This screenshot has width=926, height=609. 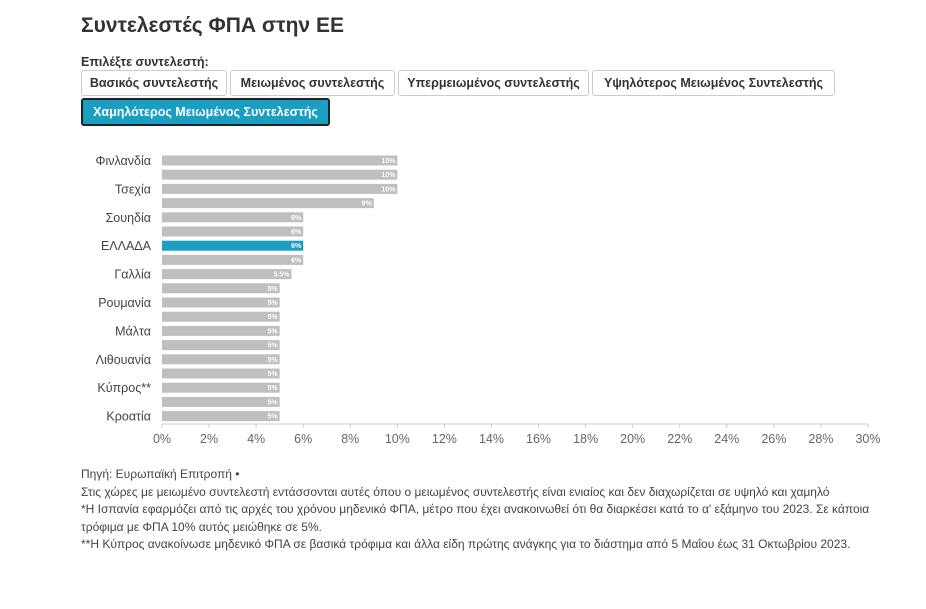 I want to click on category-label: ΕΛΛΑΔΑ, so click(x=126, y=246).